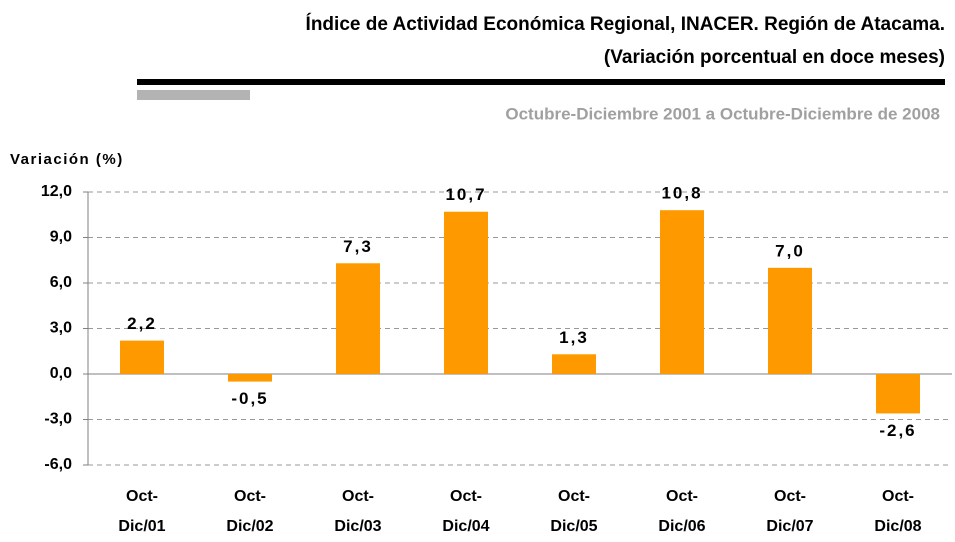 This screenshot has width=955, height=542. I want to click on chart-title: (Variación porcentual en doce meses), so click(774, 57).